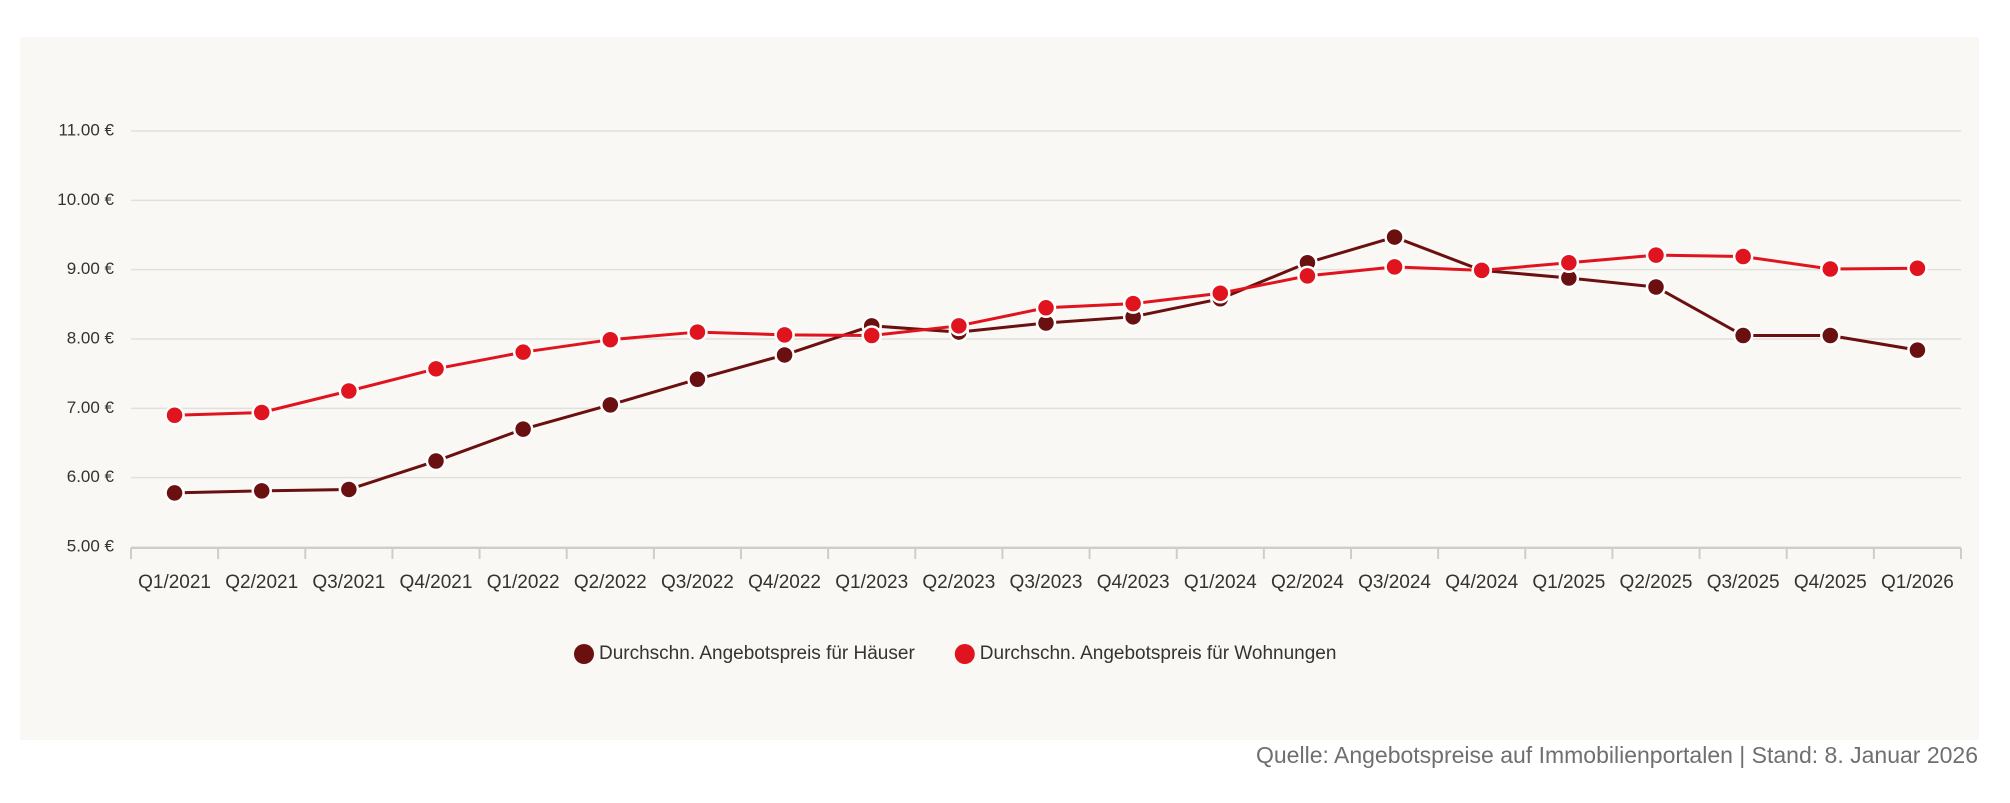  Describe the element at coordinates (91, 407) in the screenshot. I see `y-tick-label: 7.00 €` at that location.